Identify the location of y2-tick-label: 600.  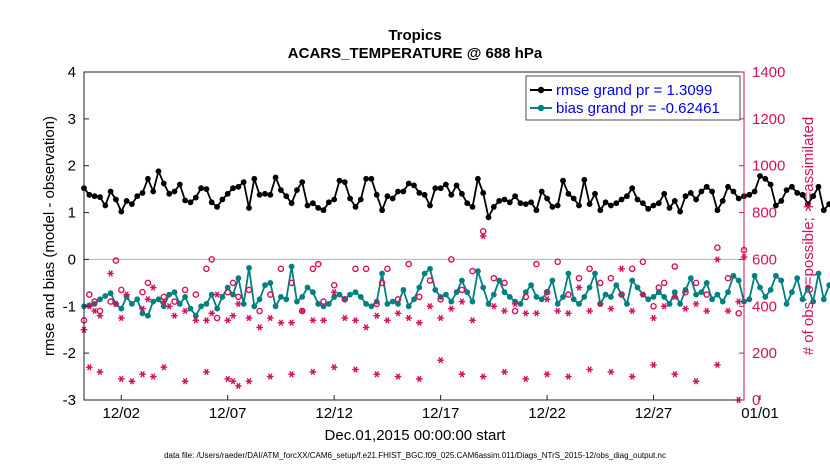
(764, 259).